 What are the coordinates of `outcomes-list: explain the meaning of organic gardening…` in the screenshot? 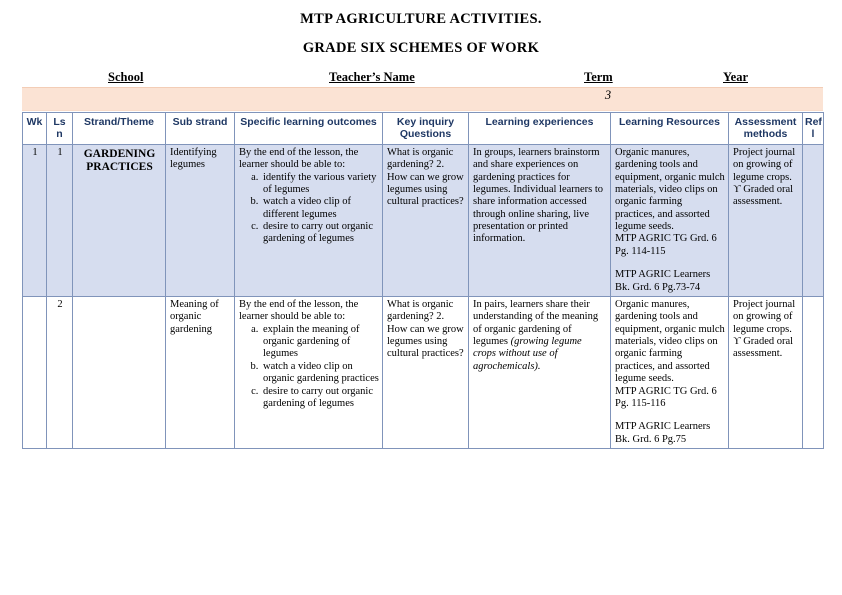 It's located at (309, 367).